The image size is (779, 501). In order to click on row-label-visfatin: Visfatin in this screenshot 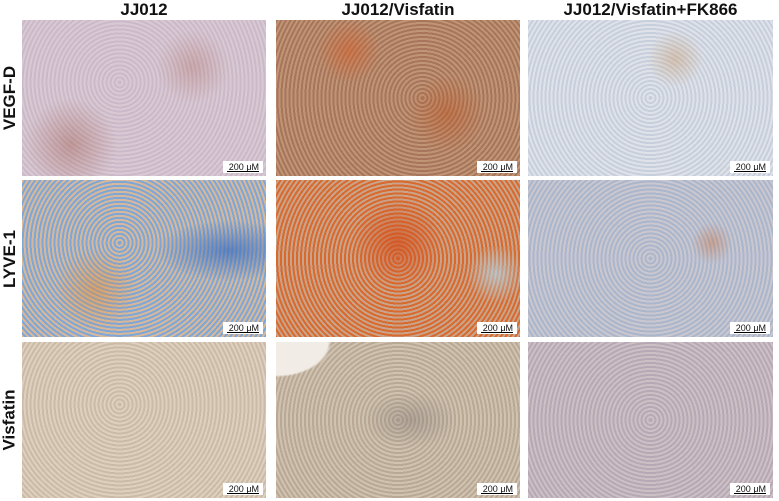, I will do `click(10, 420)`.